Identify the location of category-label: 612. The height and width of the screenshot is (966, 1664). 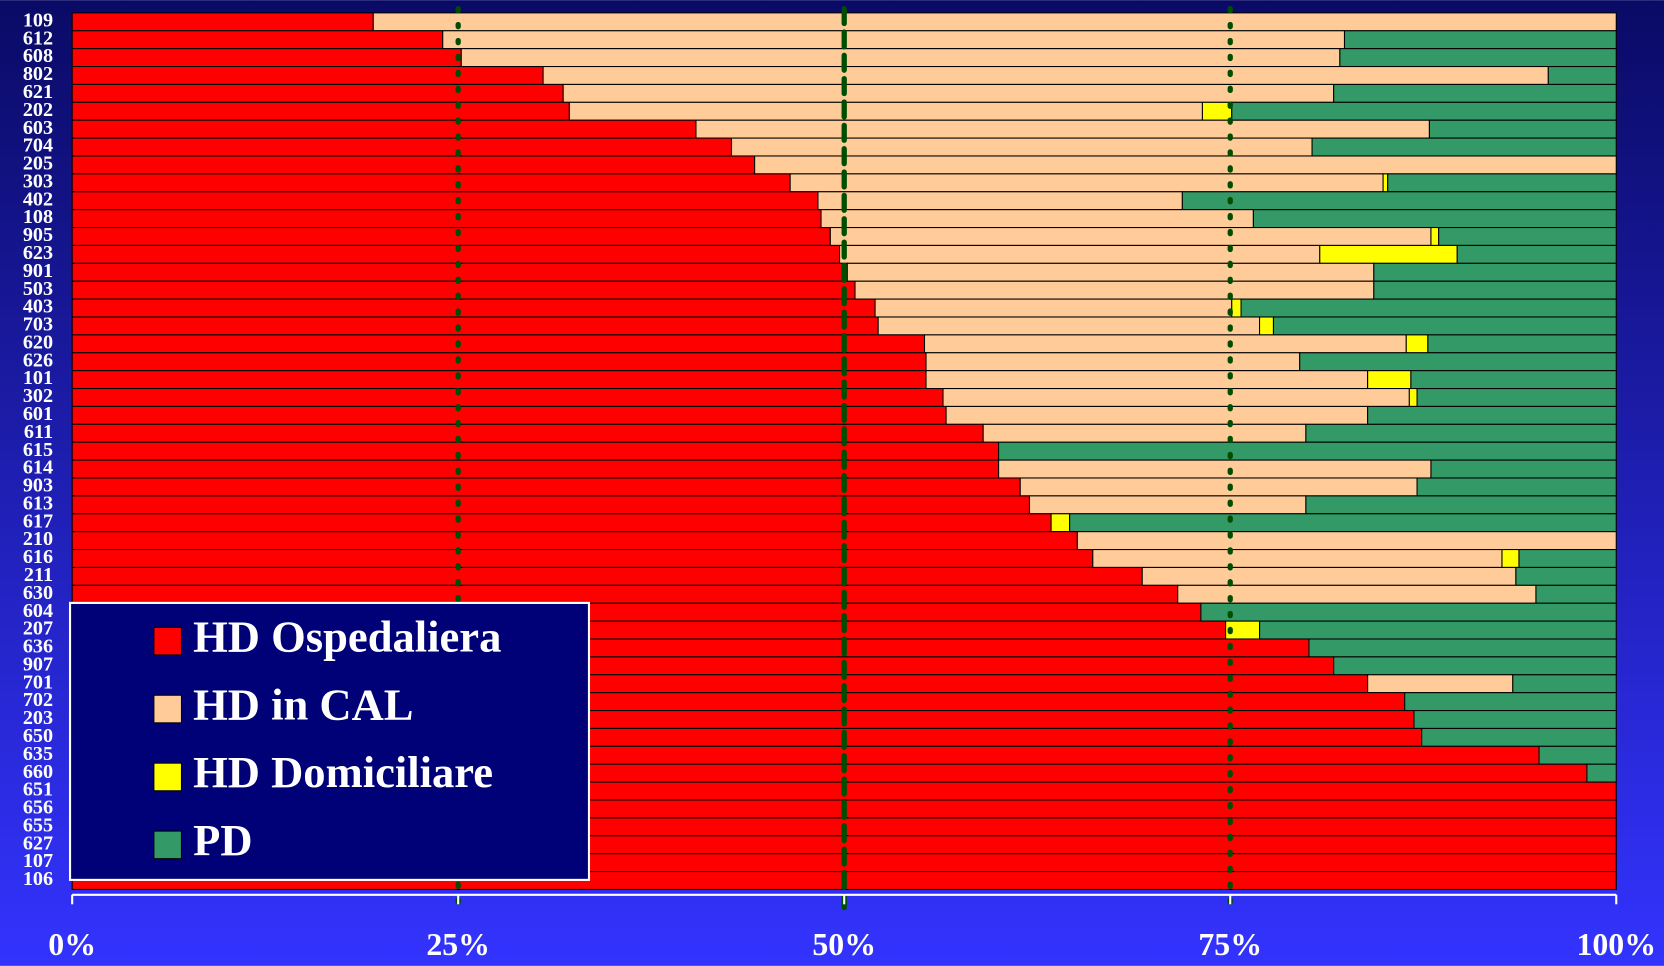
(38, 38).